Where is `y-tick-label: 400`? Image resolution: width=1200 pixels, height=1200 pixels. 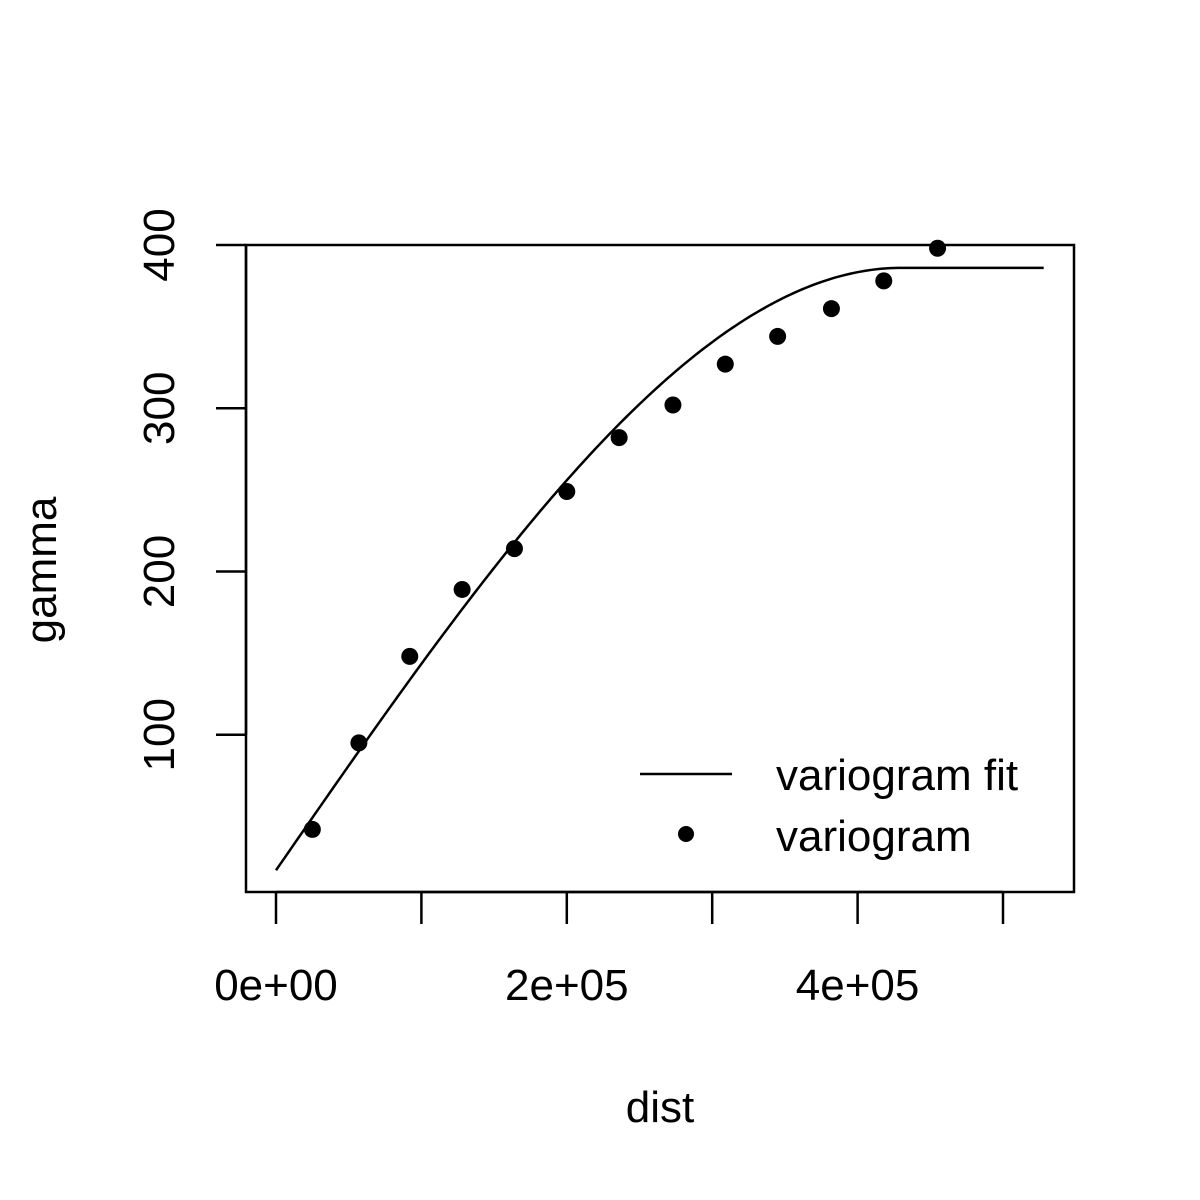
y-tick-label: 400 is located at coordinates (159, 244).